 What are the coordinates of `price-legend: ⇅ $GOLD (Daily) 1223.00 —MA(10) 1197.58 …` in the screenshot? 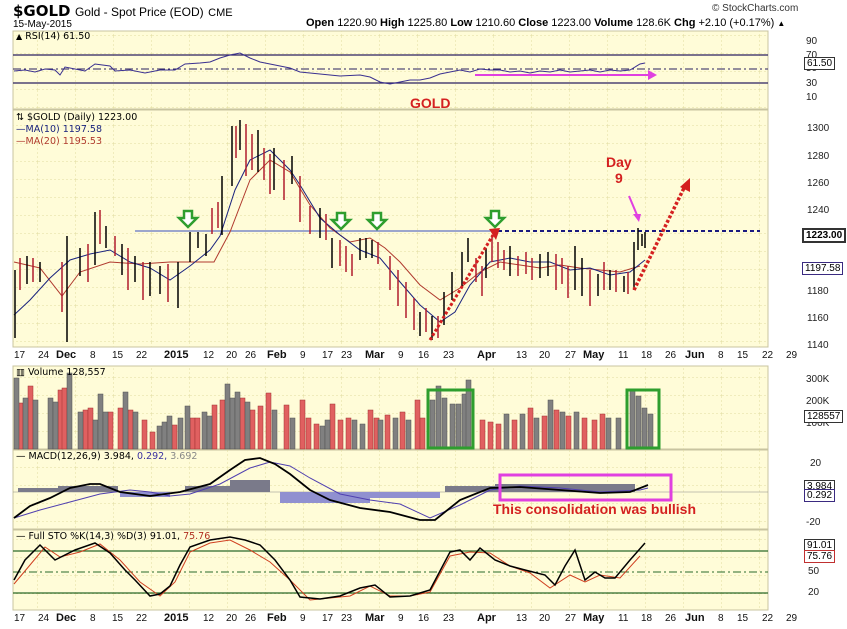 It's located at (77, 129).